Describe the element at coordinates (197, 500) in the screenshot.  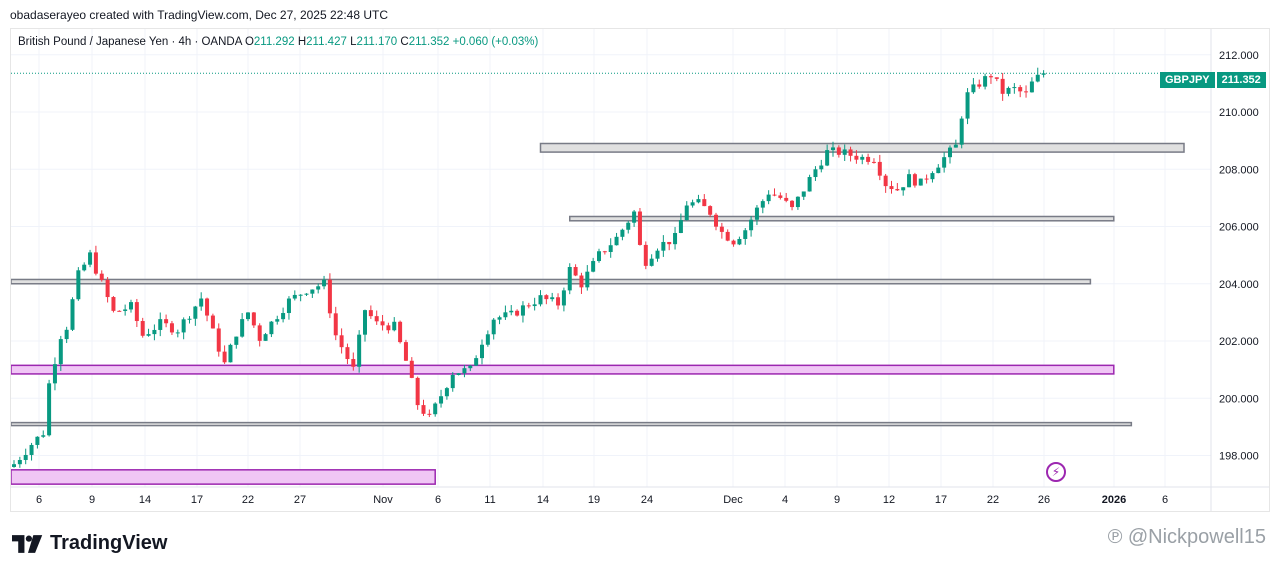
I see `x-tick-label: 17` at that location.